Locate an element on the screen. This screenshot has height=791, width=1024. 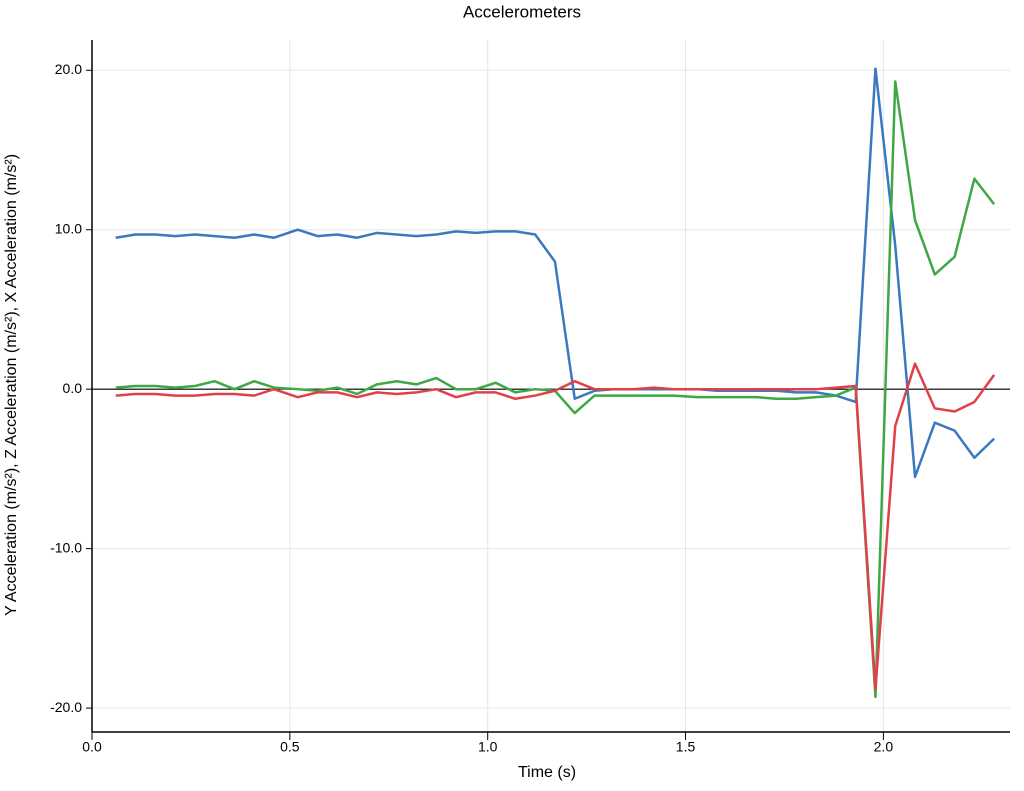
y-tick-label: 20.0 is located at coordinates (68, 69).